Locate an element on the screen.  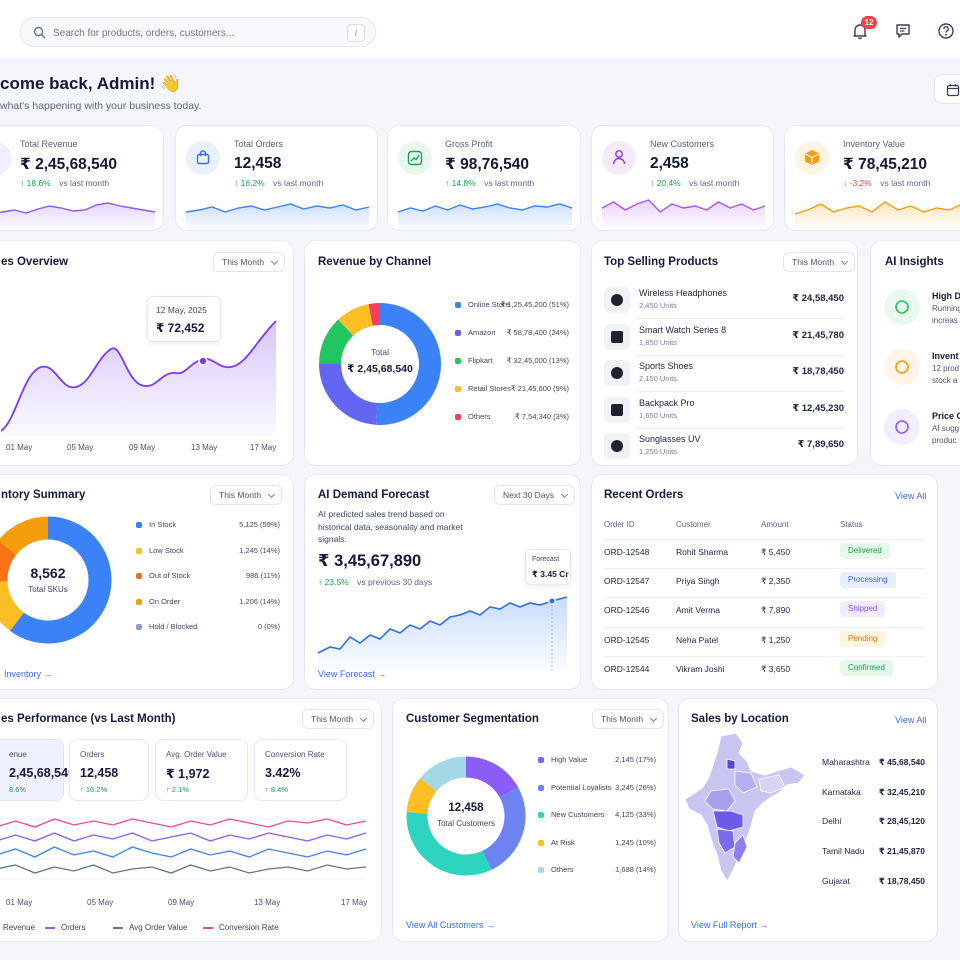
x-tick: 13 May is located at coordinates (204, 447).